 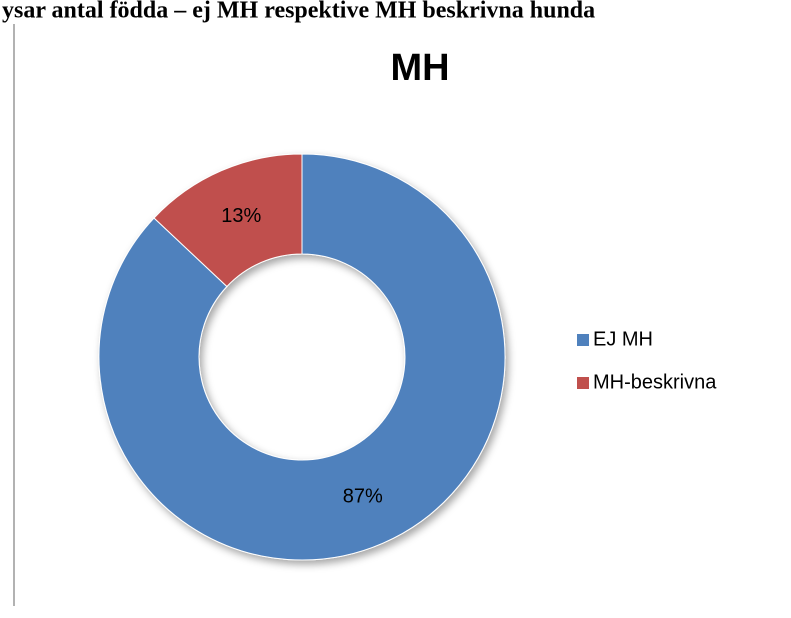 What do you see at coordinates (623, 339) in the screenshot?
I see `legend-label: EJ MH` at bounding box center [623, 339].